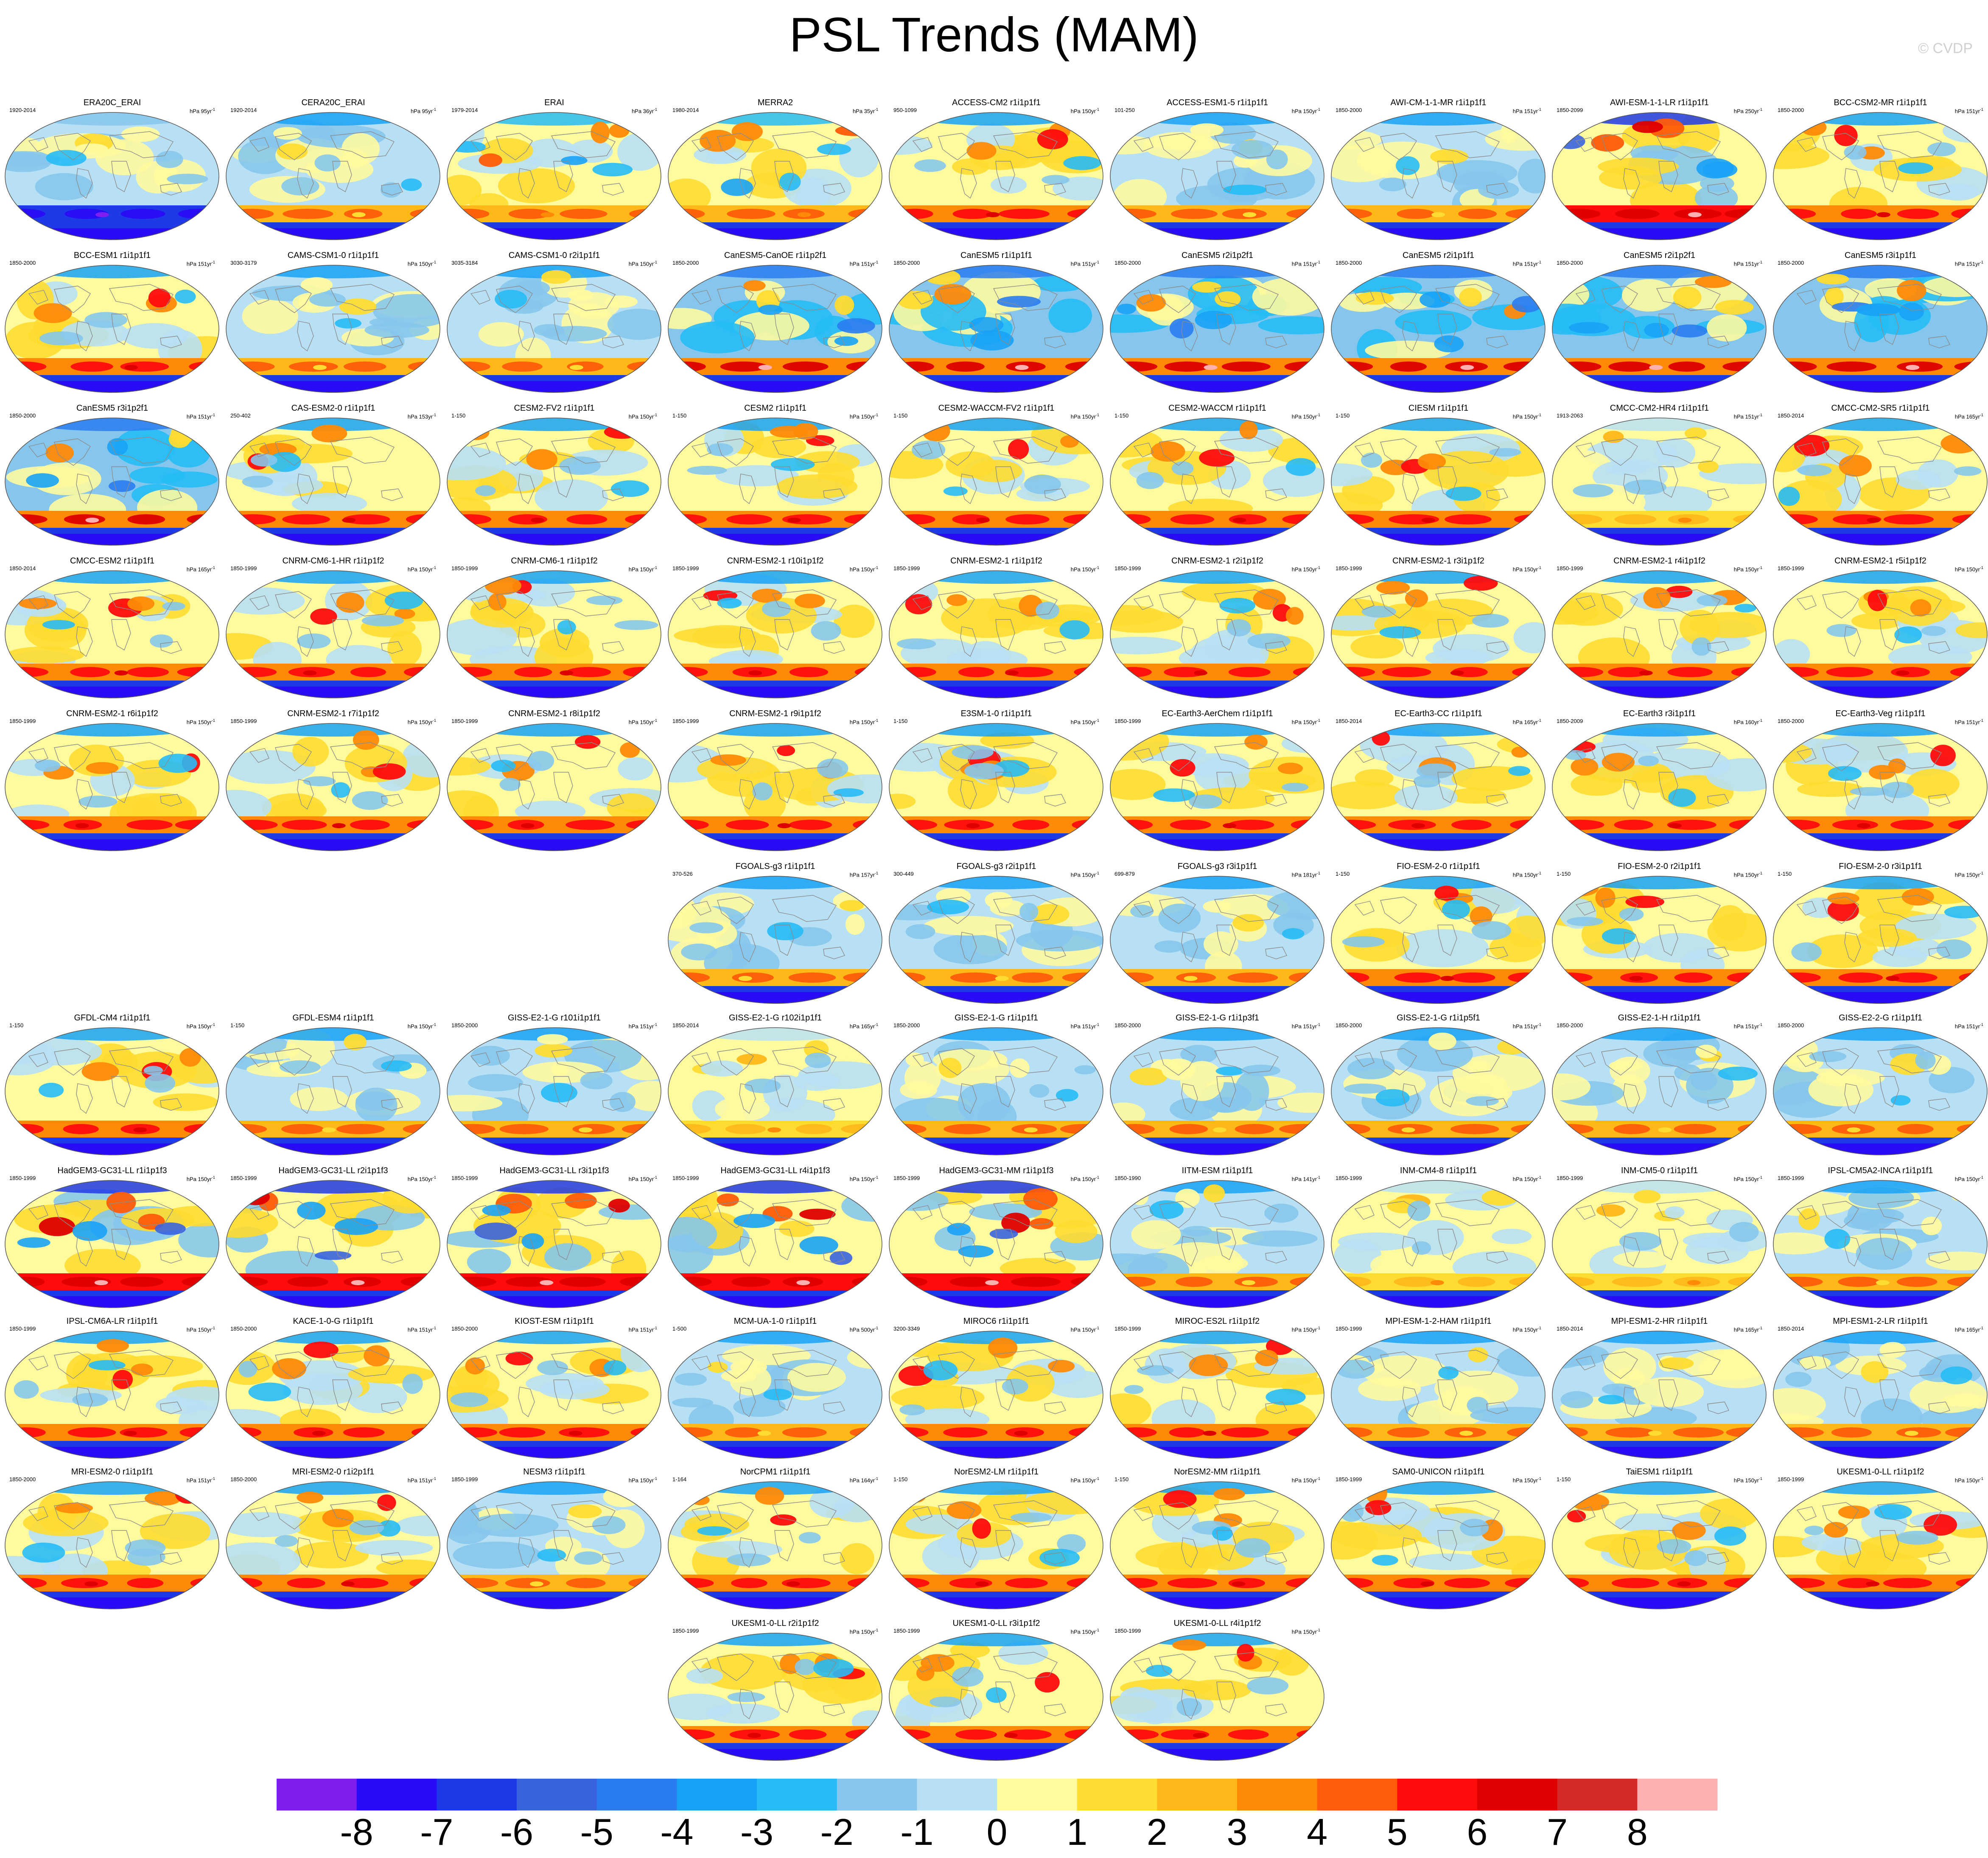 Image resolution: width=1988 pixels, height=1858 pixels. What do you see at coordinates (1305, 1179) in the screenshot?
I see `panel-units: hPa 141yr-1` at bounding box center [1305, 1179].